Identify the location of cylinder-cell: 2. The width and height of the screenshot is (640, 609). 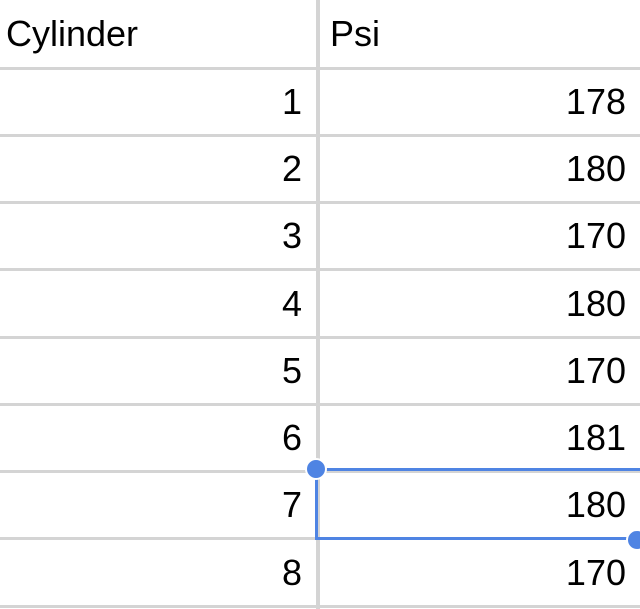
(291, 168).